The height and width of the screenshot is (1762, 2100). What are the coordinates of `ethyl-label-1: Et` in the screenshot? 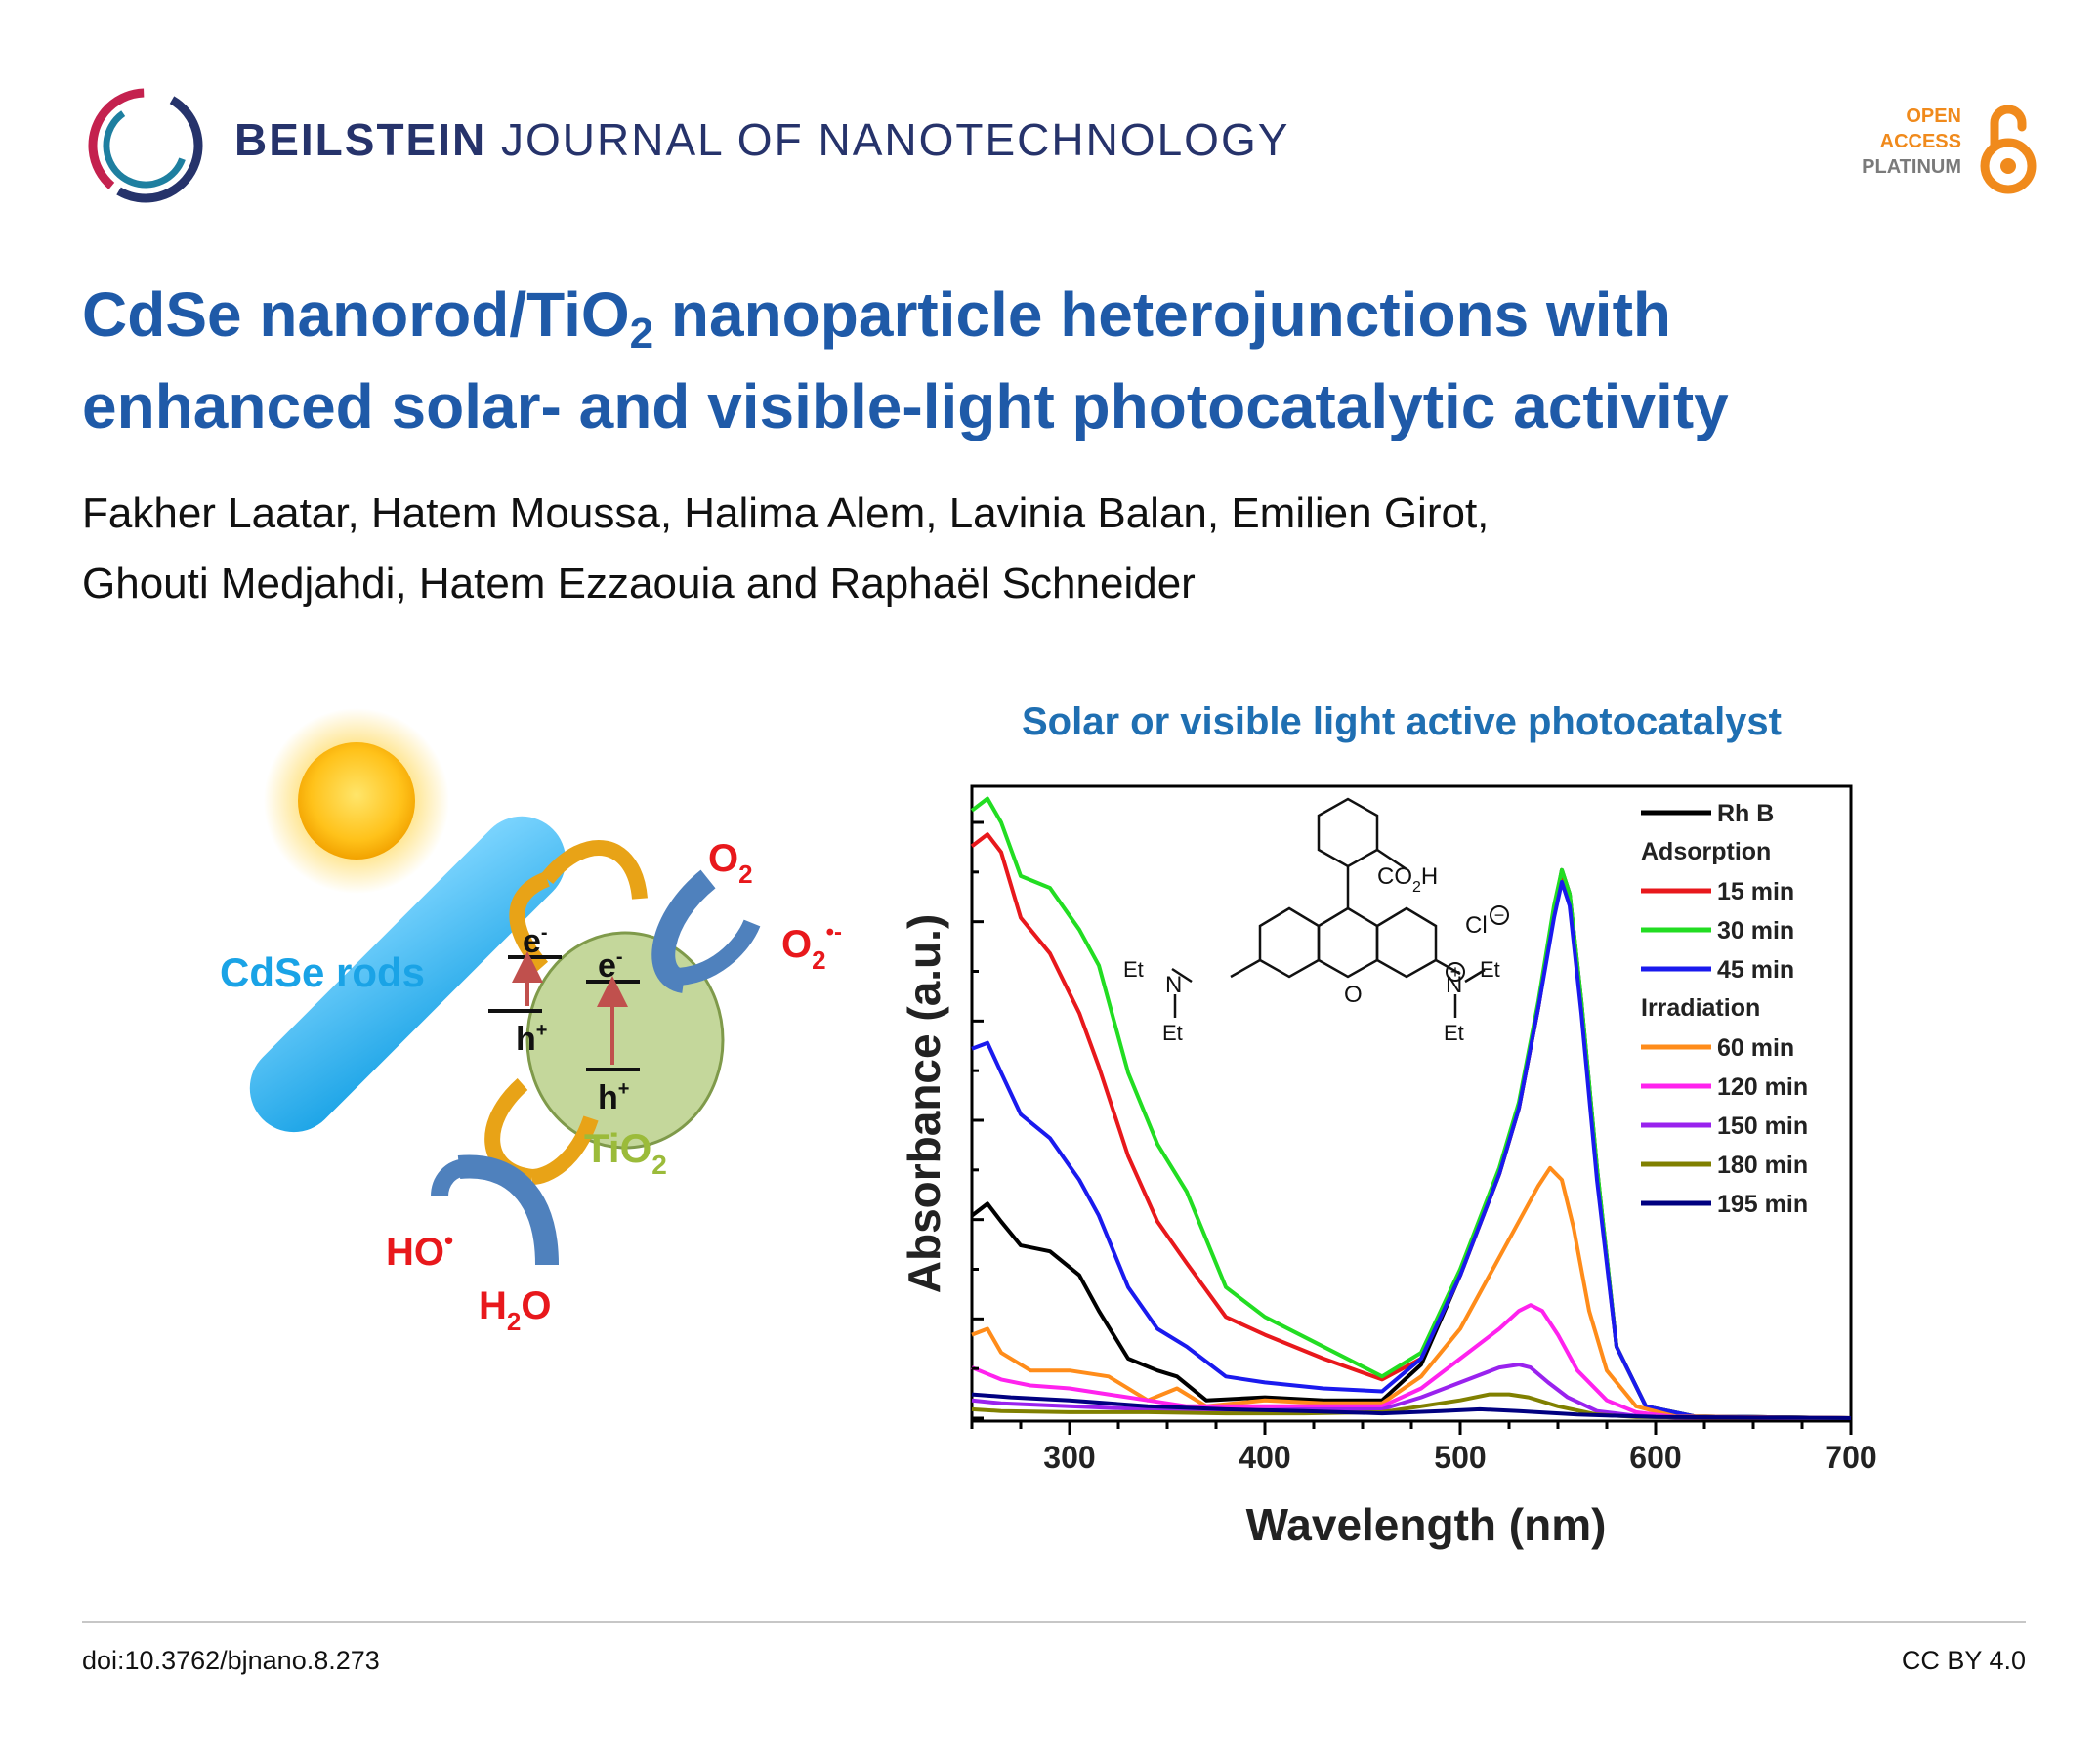 It's located at (1133, 969).